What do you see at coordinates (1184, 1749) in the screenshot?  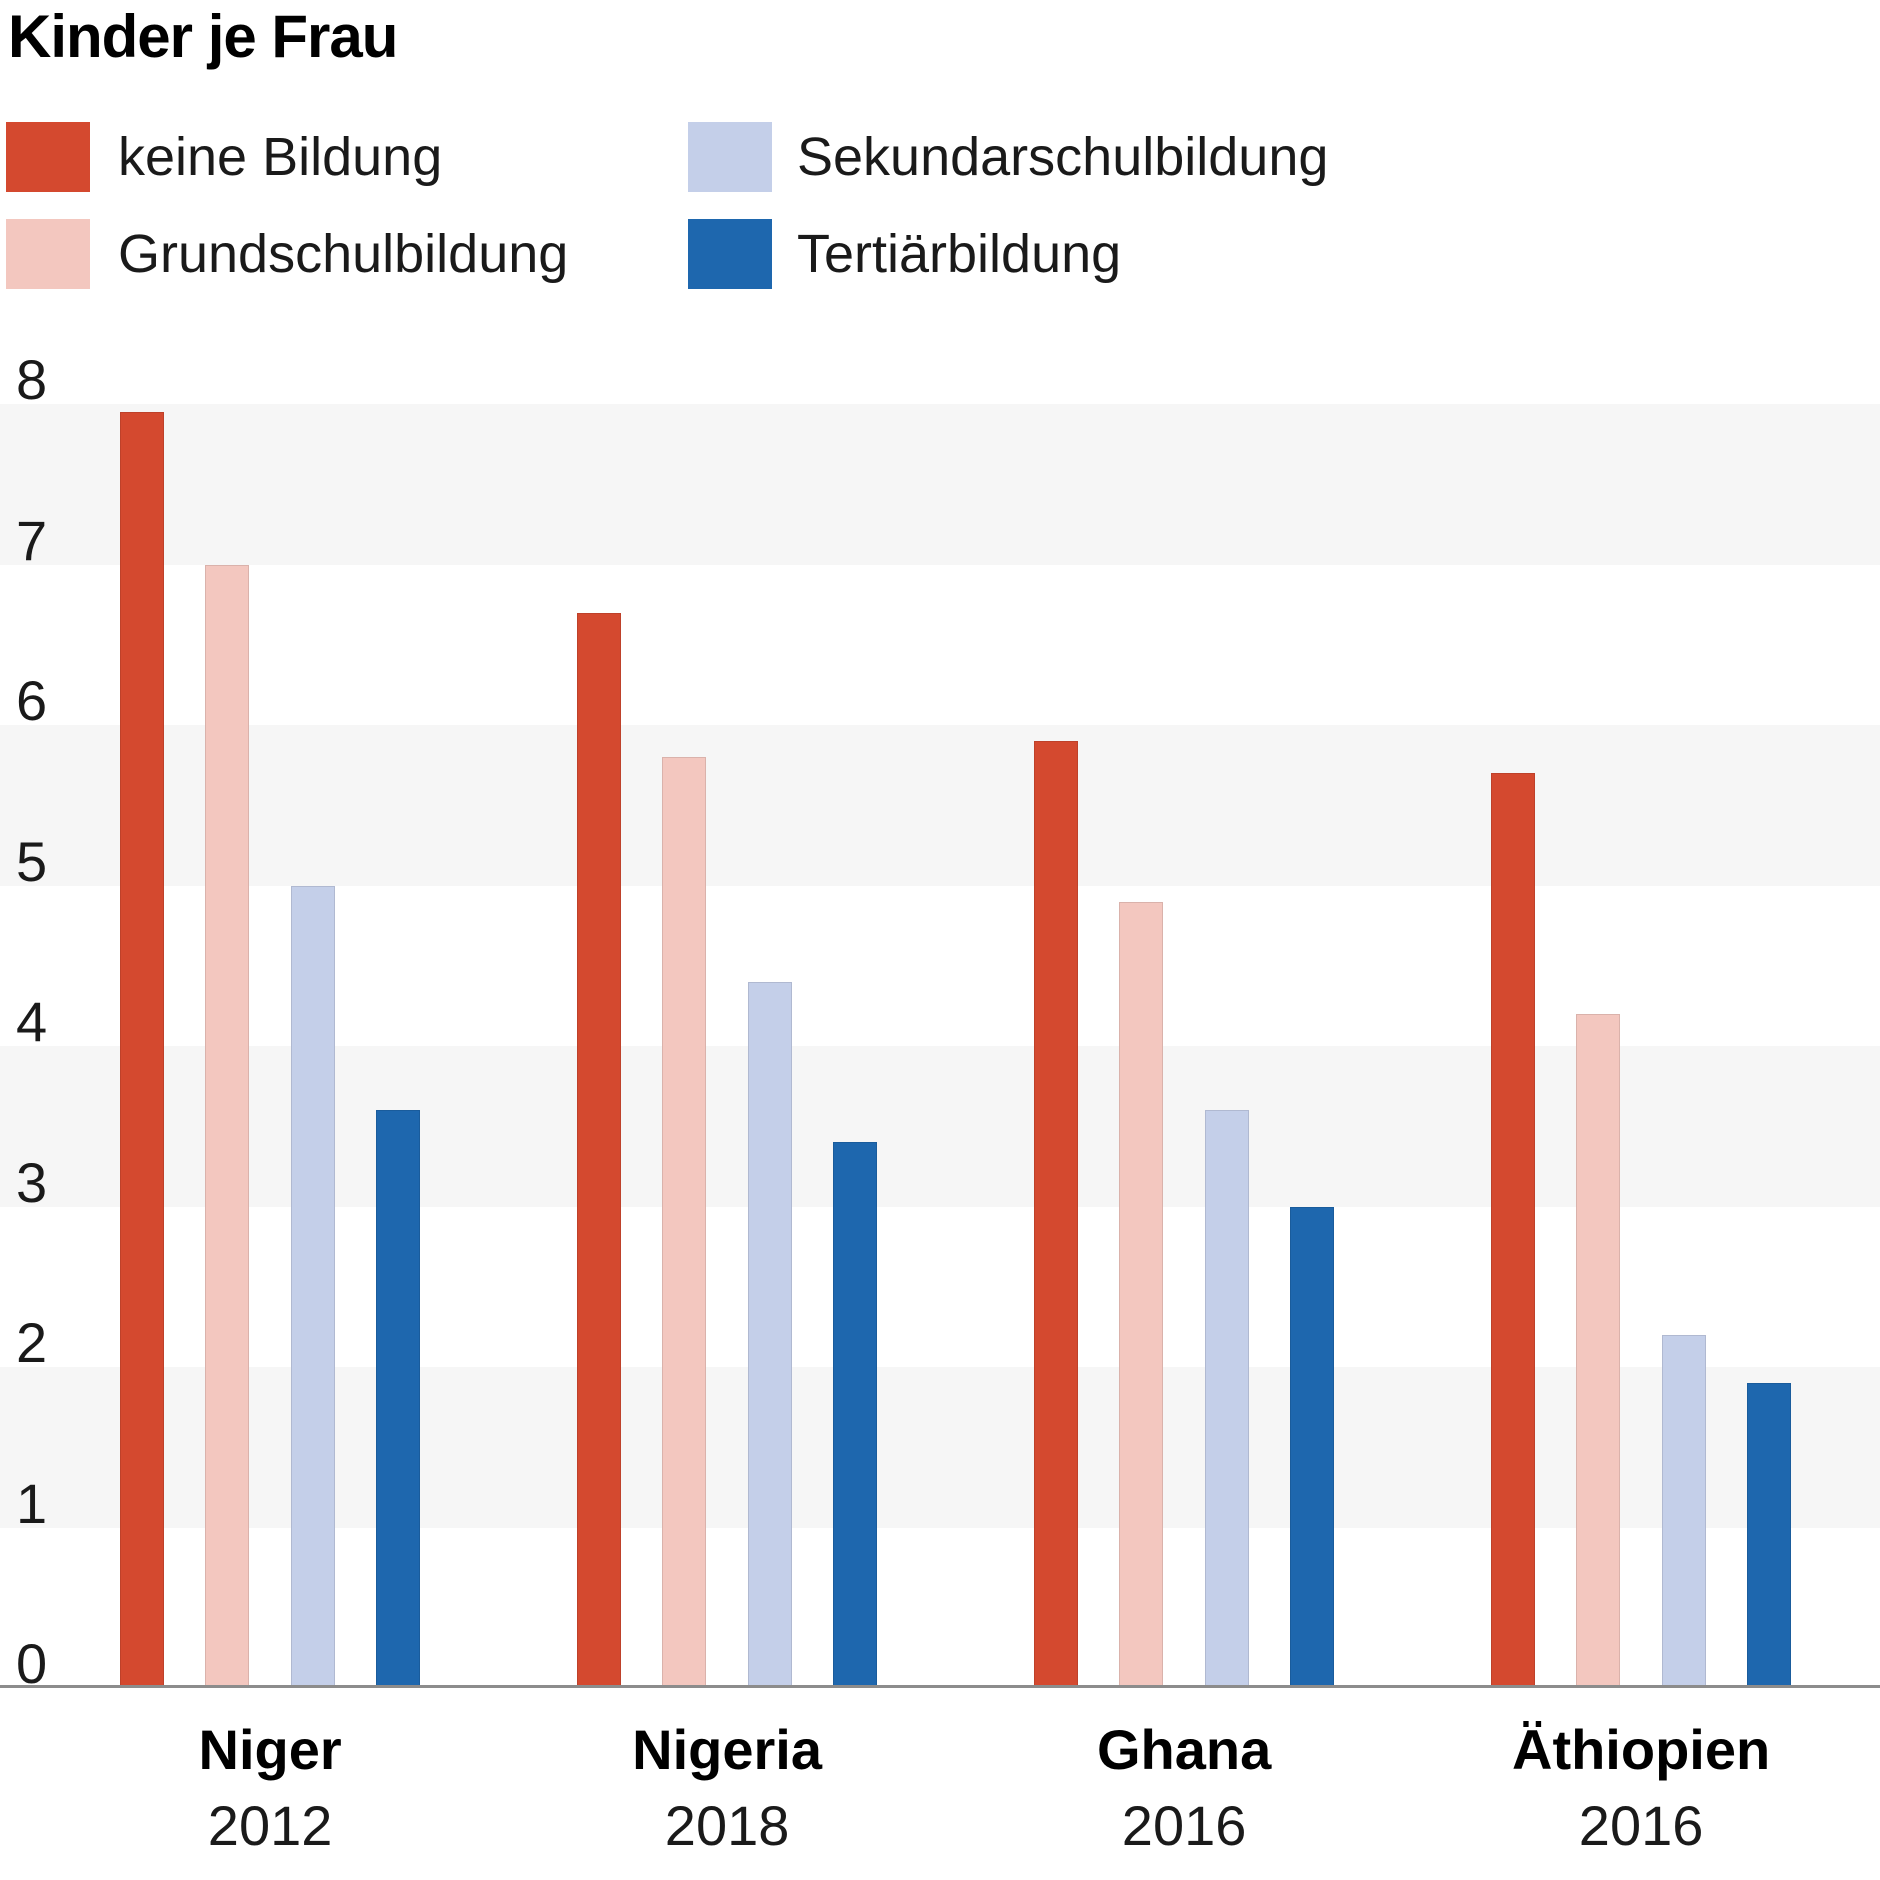 I see `category-label-ghana: Ghana` at bounding box center [1184, 1749].